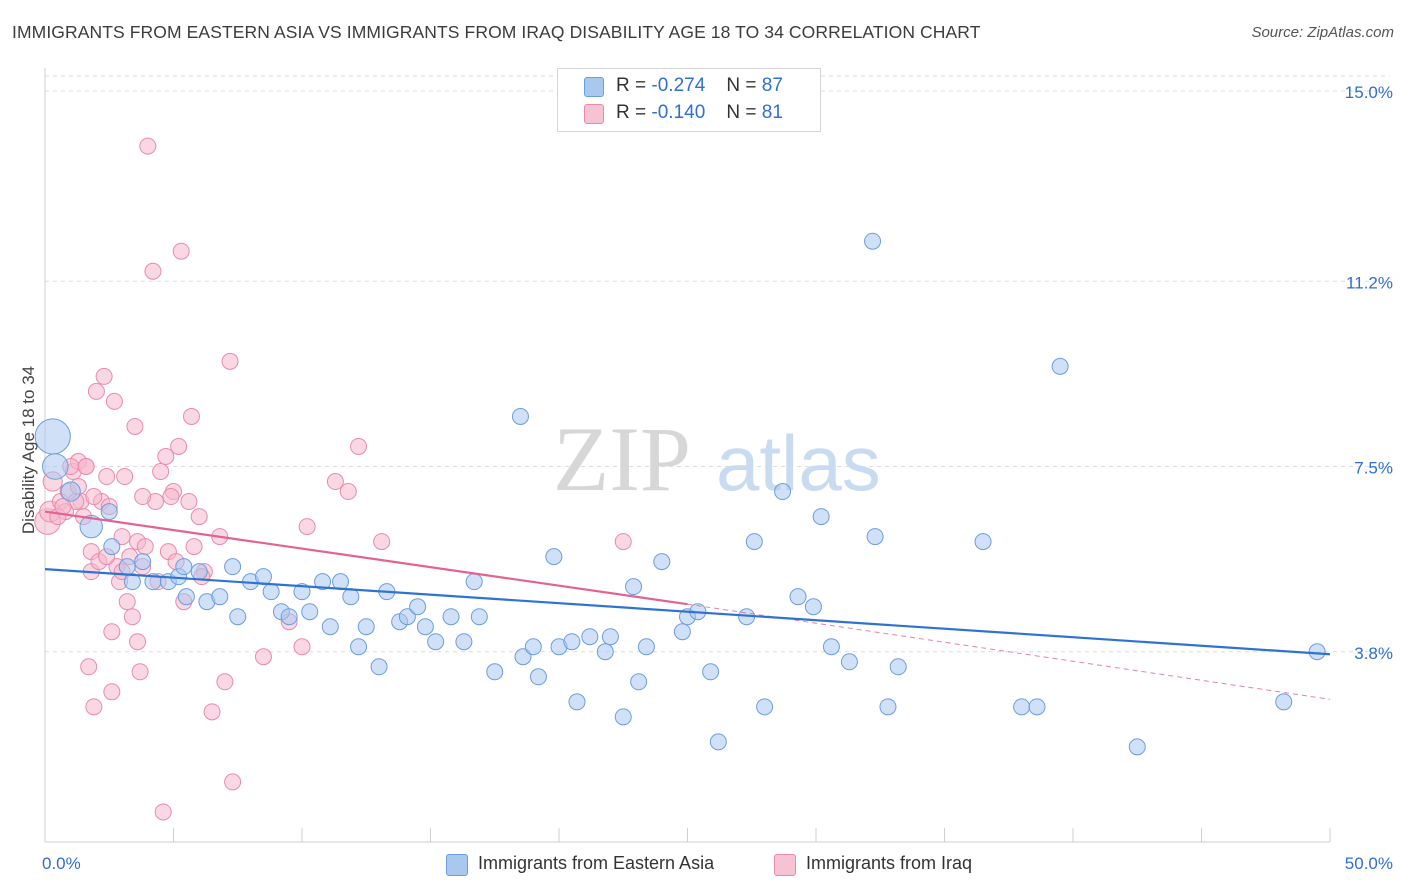 The image size is (1406, 892). What do you see at coordinates (687, 612) in the screenshot?
I see `trend-line-eastern-asia` at bounding box center [687, 612].